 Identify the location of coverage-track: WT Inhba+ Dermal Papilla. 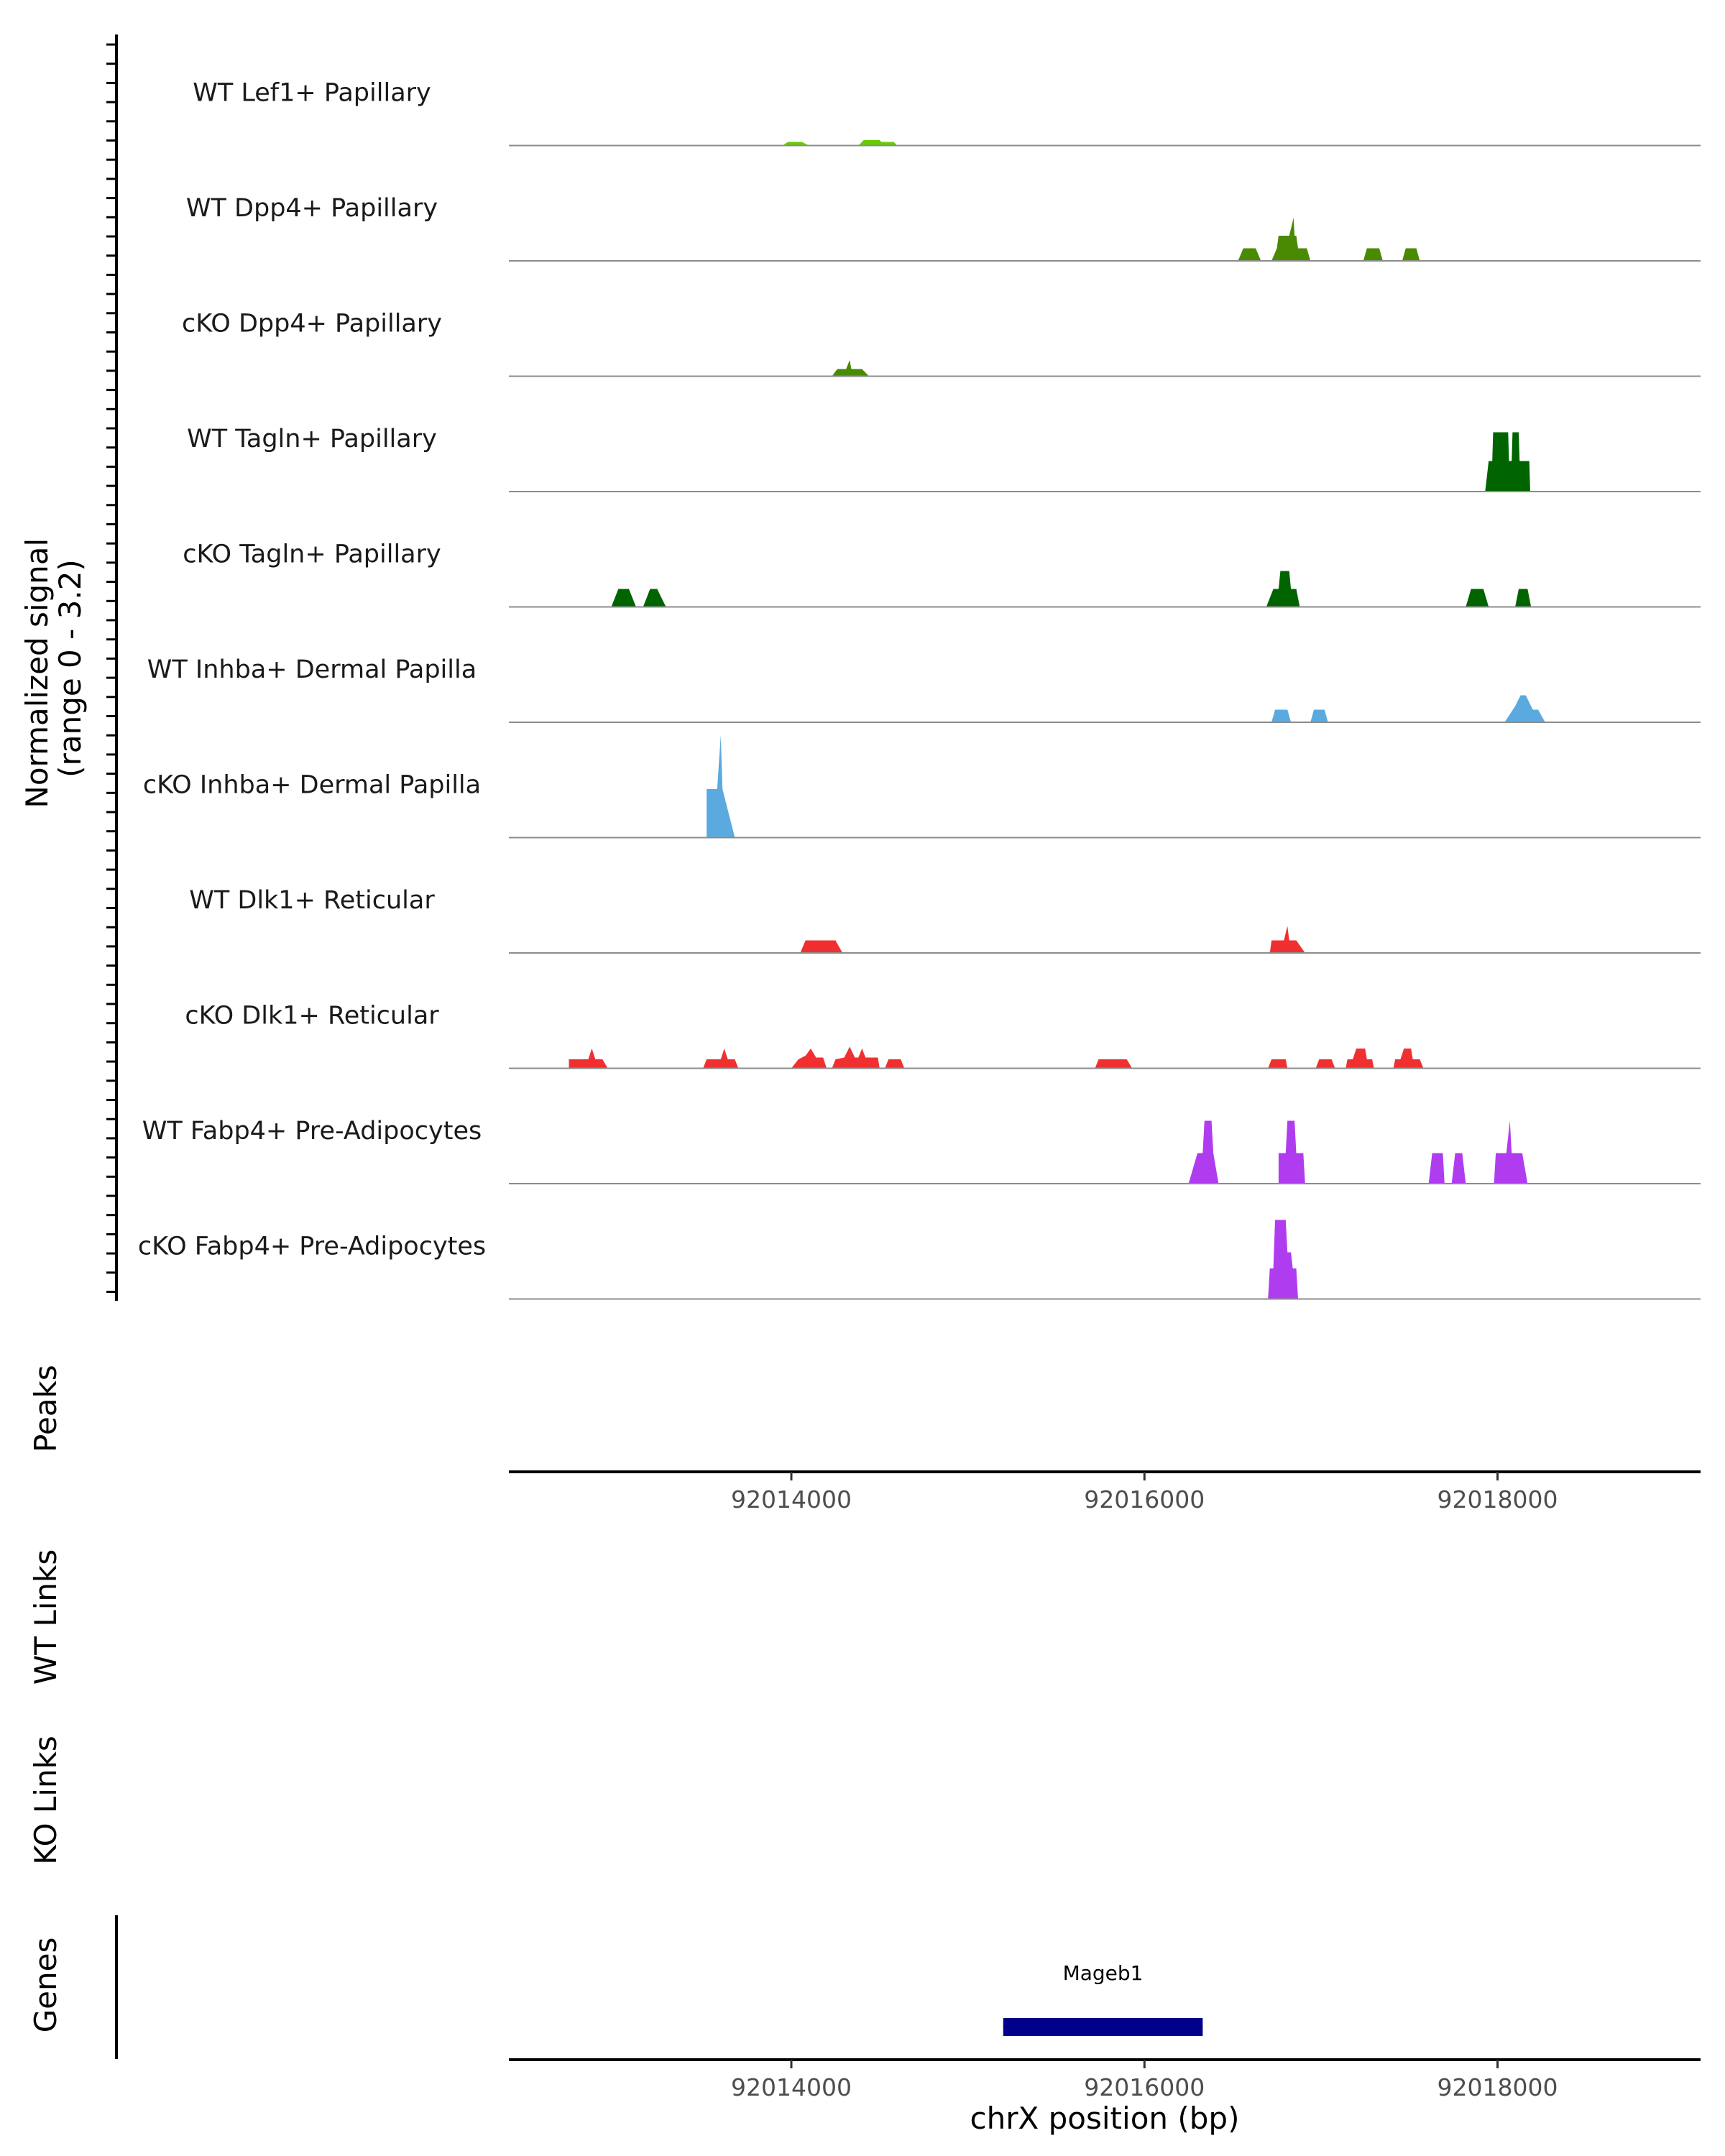
(924, 689).